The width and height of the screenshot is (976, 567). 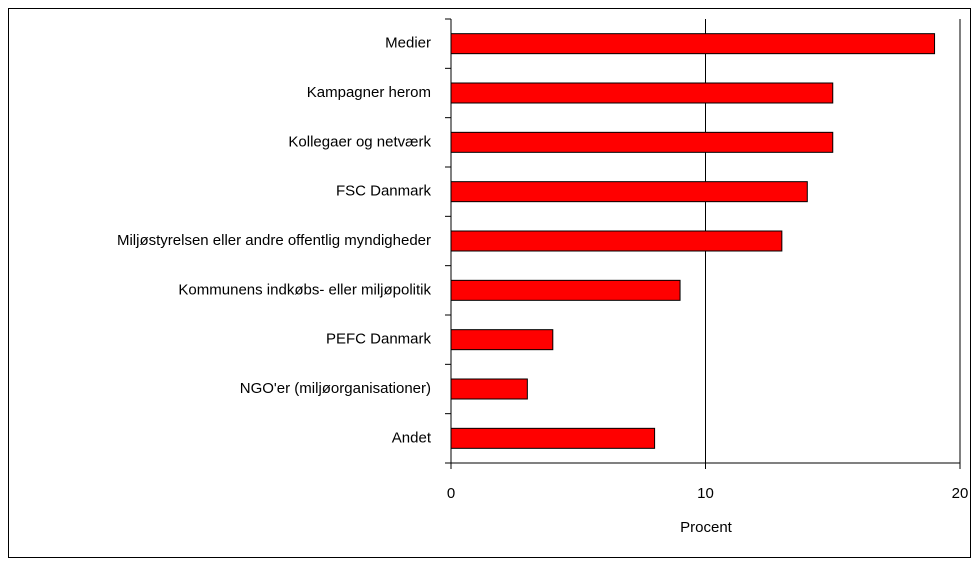 What do you see at coordinates (335, 388) in the screenshot?
I see `y-tick-label: NGO'er (miljøorganisationer)` at bounding box center [335, 388].